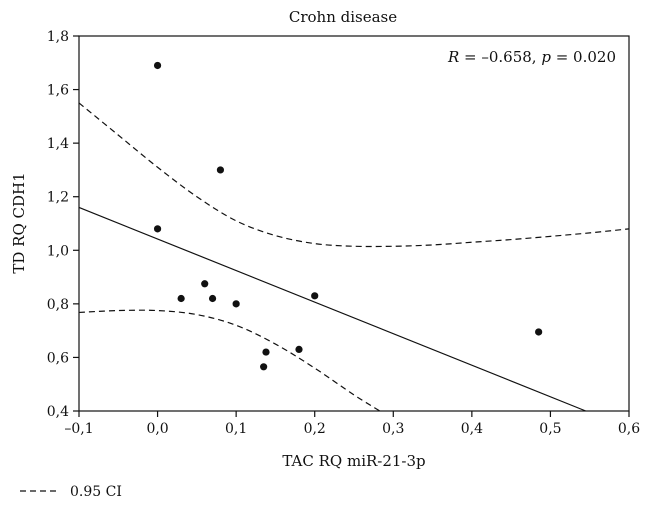 The width and height of the screenshot is (645, 511). What do you see at coordinates (472, 429) in the screenshot?
I see `x-tick-label: 0,4` at bounding box center [472, 429].